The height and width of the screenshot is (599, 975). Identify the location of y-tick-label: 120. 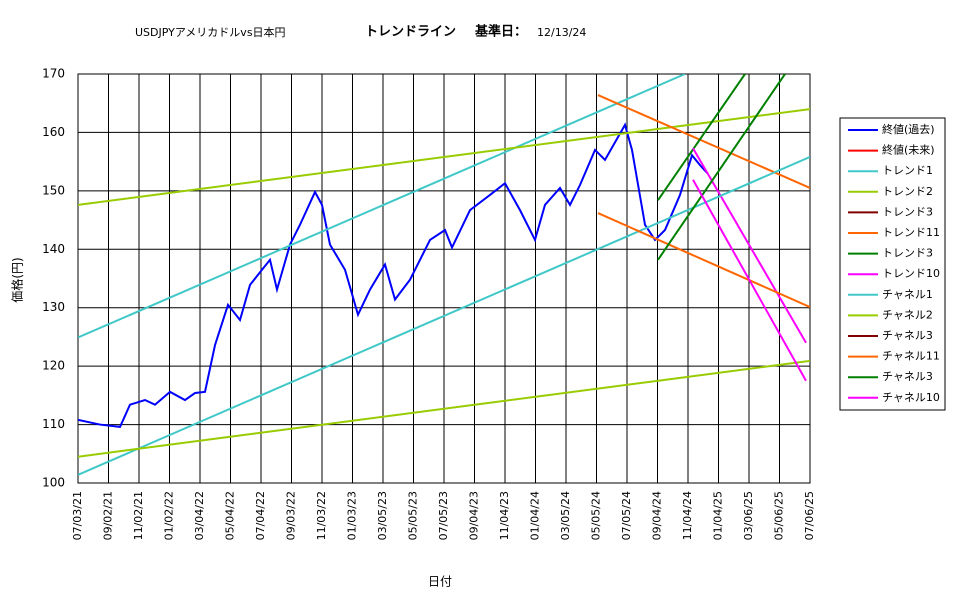
(53, 366).